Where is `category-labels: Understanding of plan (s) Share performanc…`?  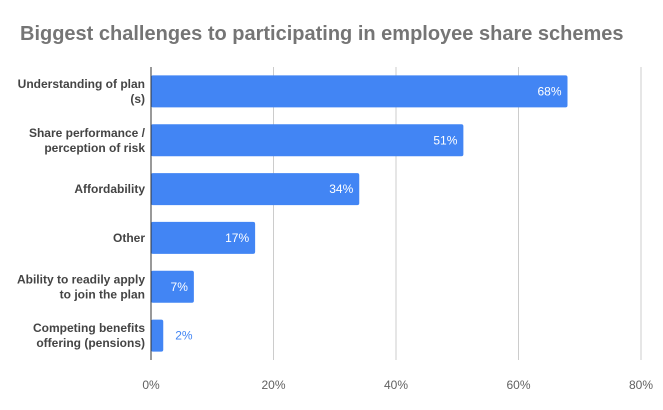
category-labels: Understanding of plan (s) Share performanc… is located at coordinates (81, 213).